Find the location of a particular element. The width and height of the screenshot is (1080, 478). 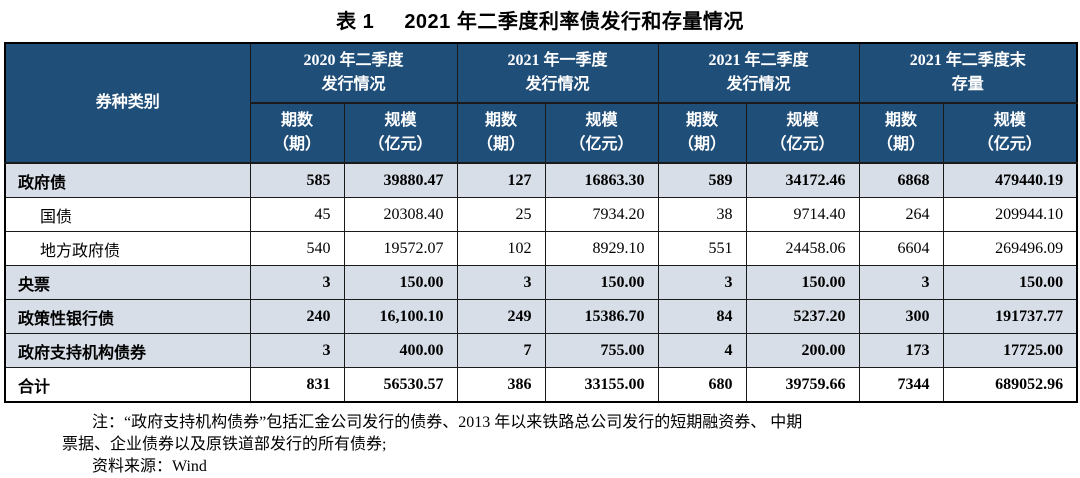

page-title: 表 1 2021 年二季度利率债发行和存量情况 is located at coordinates (540, 17).